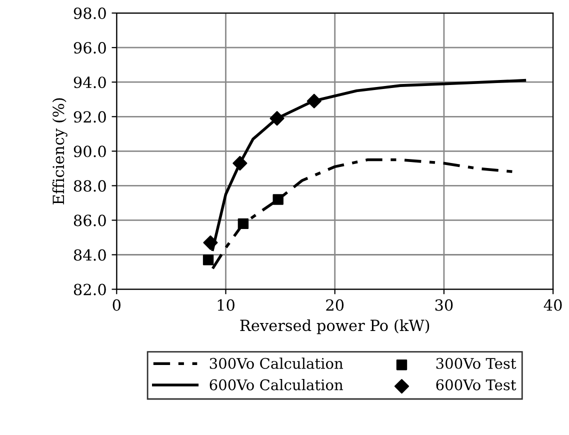  What do you see at coordinates (90, 48) in the screenshot?
I see `y-tick-label: 96.0` at bounding box center [90, 48].